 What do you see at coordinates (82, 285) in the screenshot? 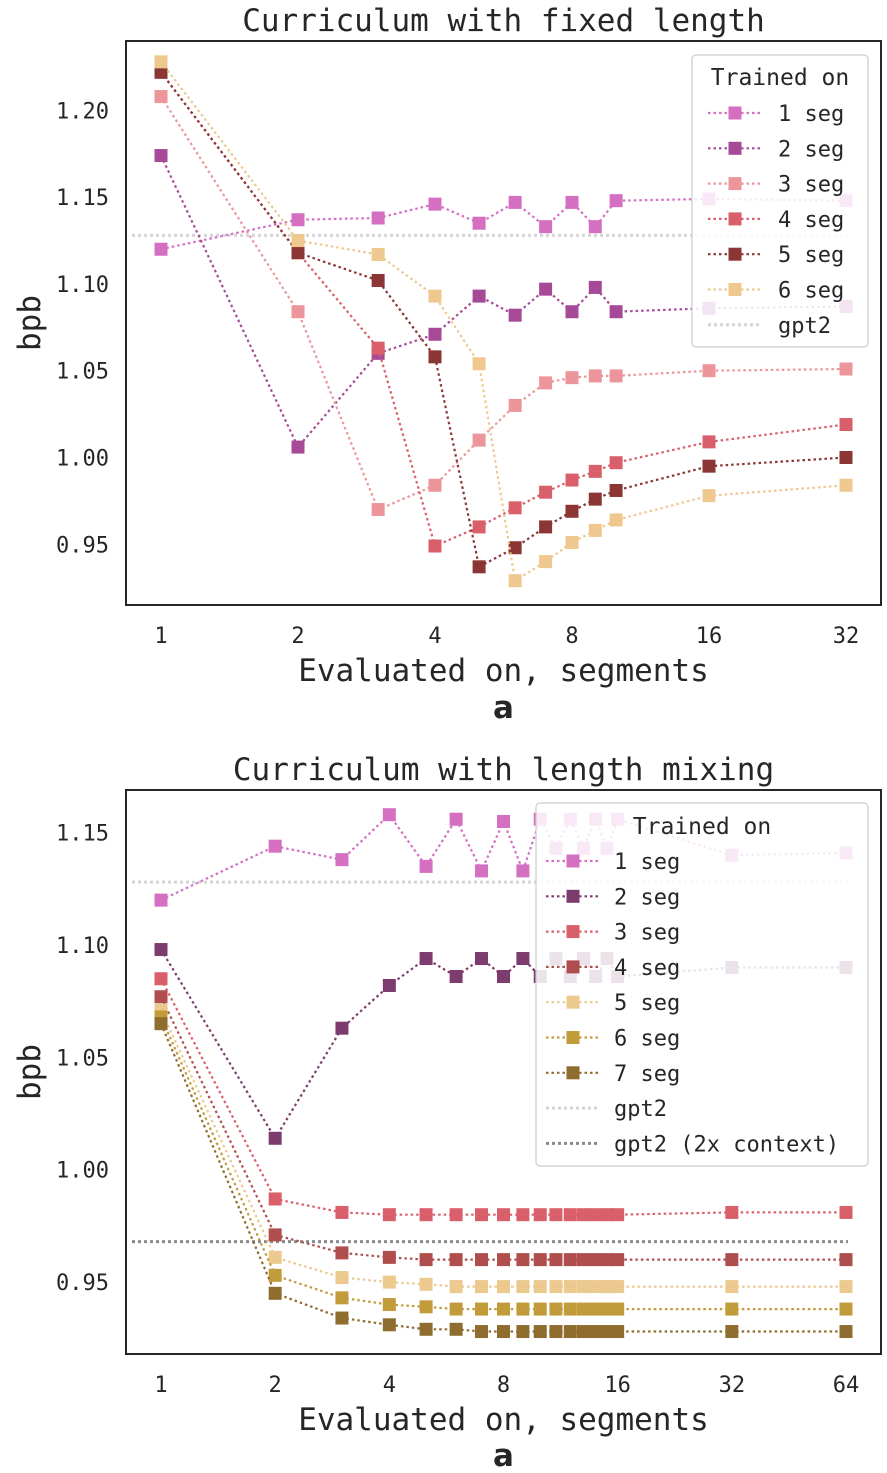
I see `y-tick-label: 1.10` at bounding box center [82, 285].